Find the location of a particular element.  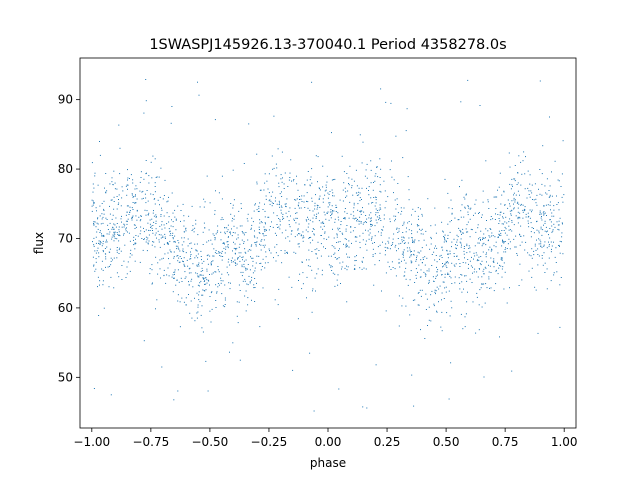

x-tick-label: 0.75 is located at coordinates (505, 442).